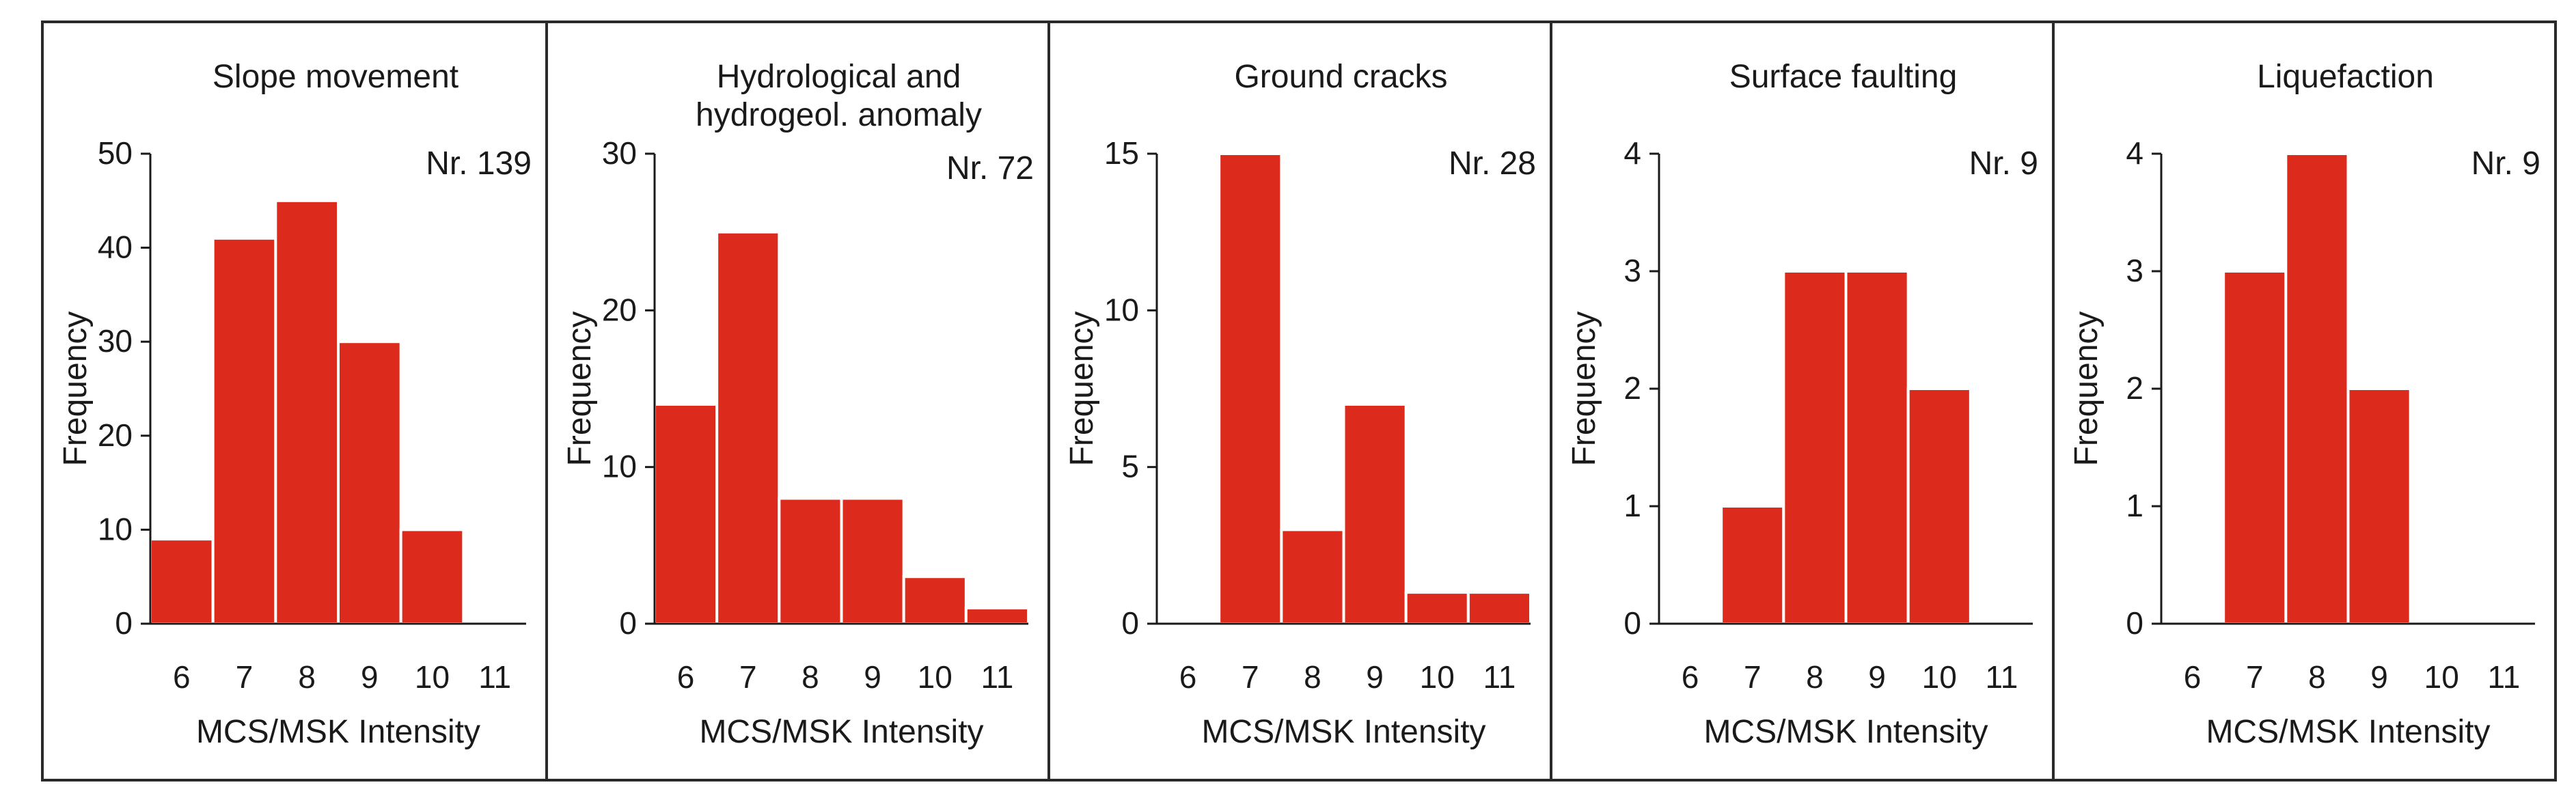 The height and width of the screenshot is (802, 2576). I want to click on chart-title: Surface faulting, so click(1843, 77).